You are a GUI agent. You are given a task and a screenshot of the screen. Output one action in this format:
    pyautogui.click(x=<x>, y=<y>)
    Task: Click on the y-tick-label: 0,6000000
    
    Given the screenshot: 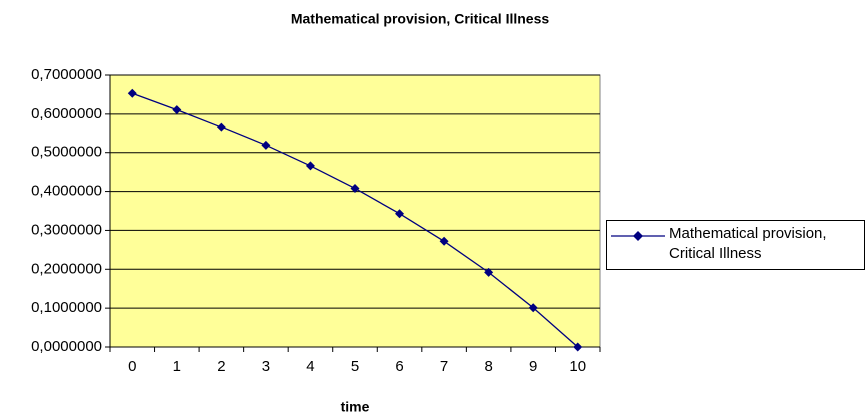 What is the action you would take?
    pyautogui.click(x=66, y=113)
    